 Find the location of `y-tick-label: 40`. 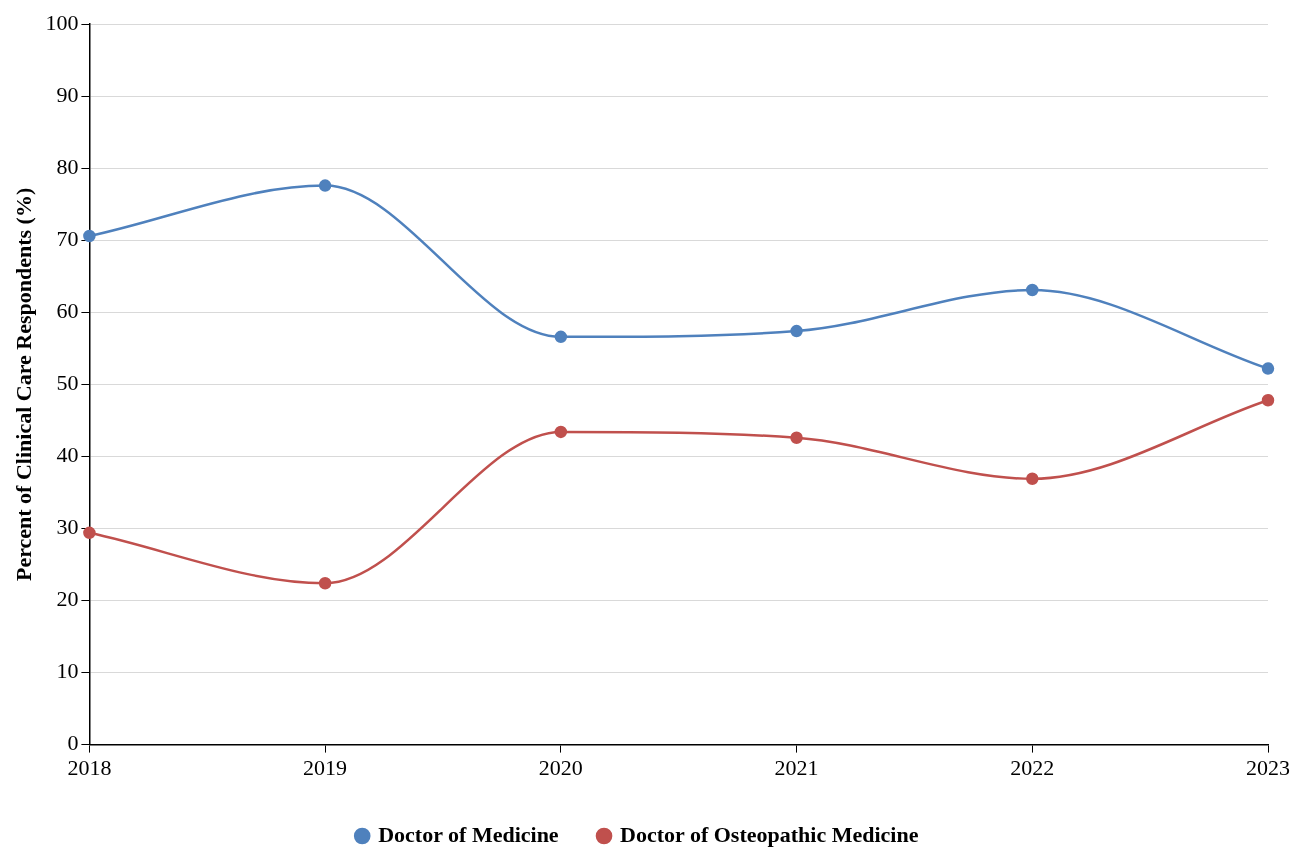

y-tick-label: 40 is located at coordinates (67, 455).